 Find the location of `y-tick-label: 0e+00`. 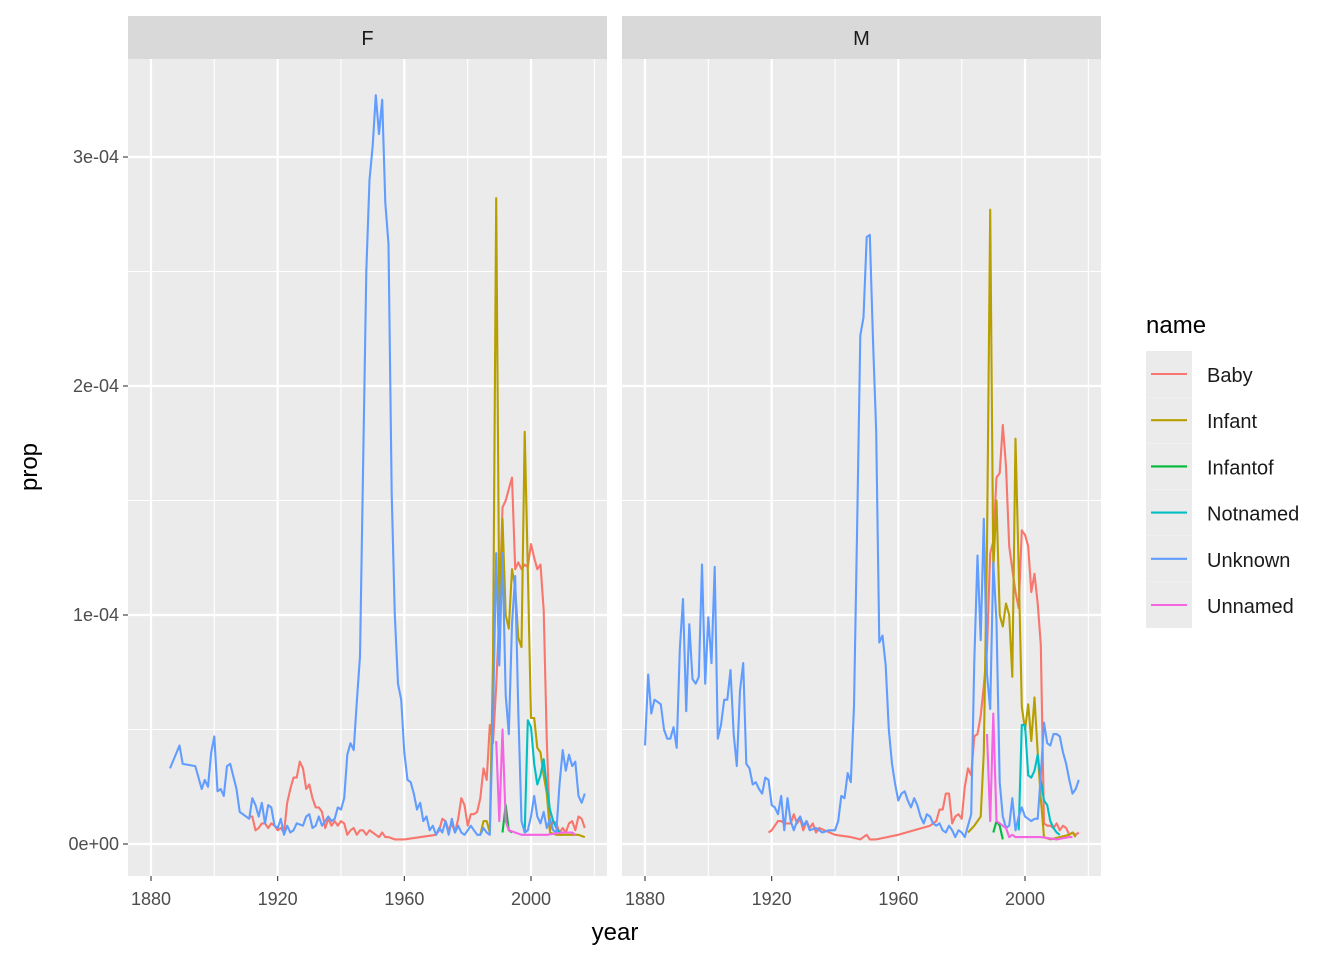

y-tick-label: 0e+00 is located at coordinates (93, 844).